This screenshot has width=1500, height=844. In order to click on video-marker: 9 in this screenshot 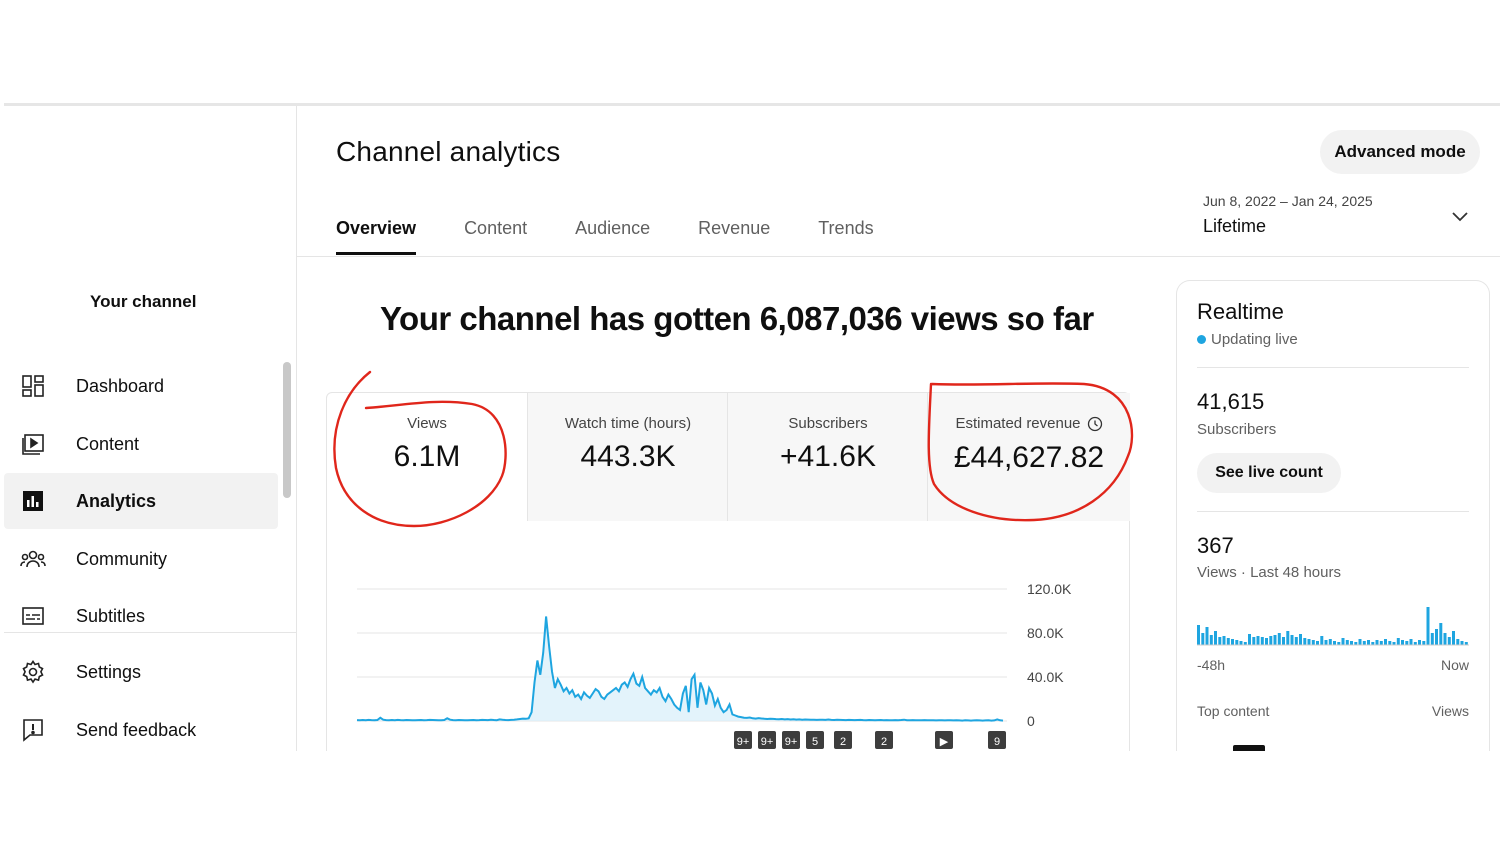, I will do `click(997, 740)`.